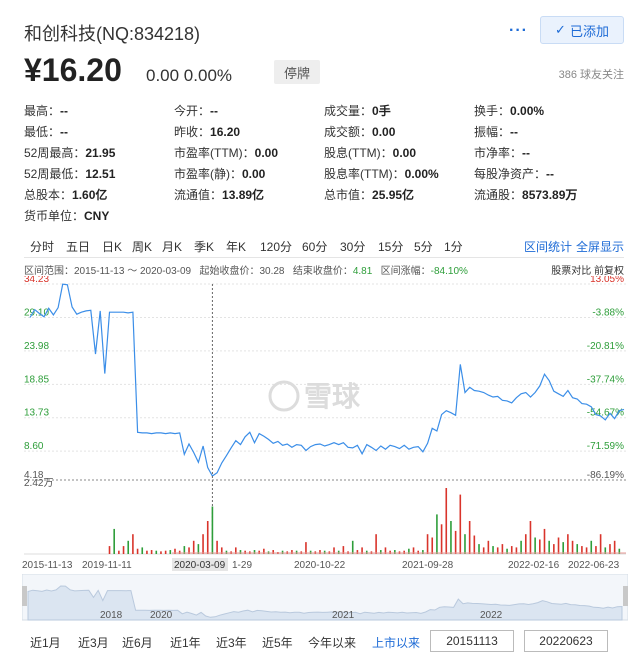 The width and height of the screenshot is (640, 662). Describe the element at coordinates (332, 643) in the screenshot. I see `range-option: 今年以来` at that location.